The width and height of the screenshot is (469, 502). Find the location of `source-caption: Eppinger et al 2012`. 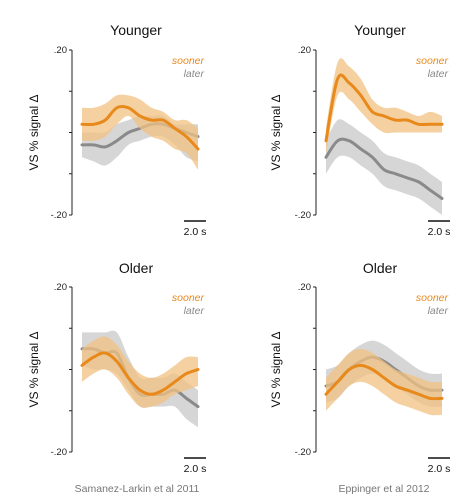

source-caption: Eppinger et al 2012 is located at coordinates (383, 489).